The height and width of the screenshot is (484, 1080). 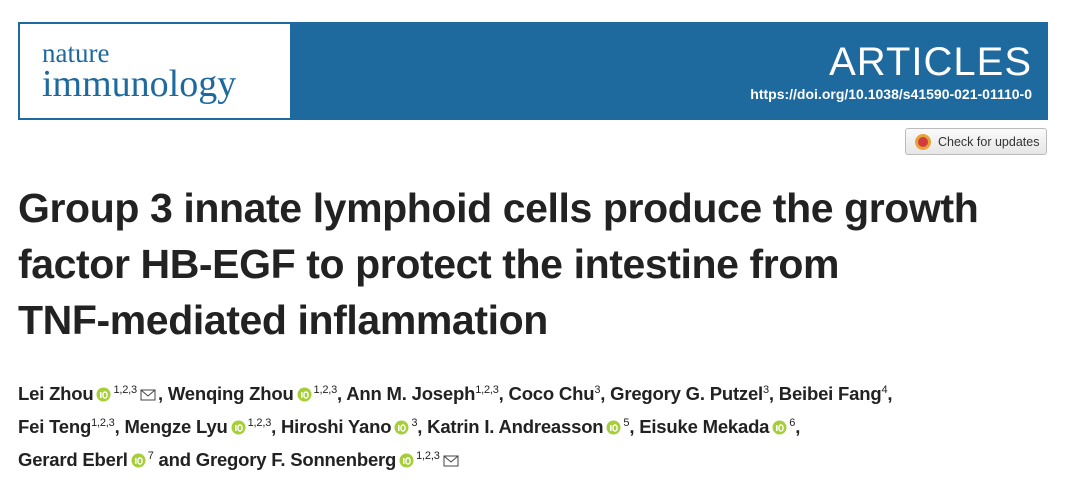 I want to click on author-name: Katrin I. Andreasson, so click(x=515, y=426).